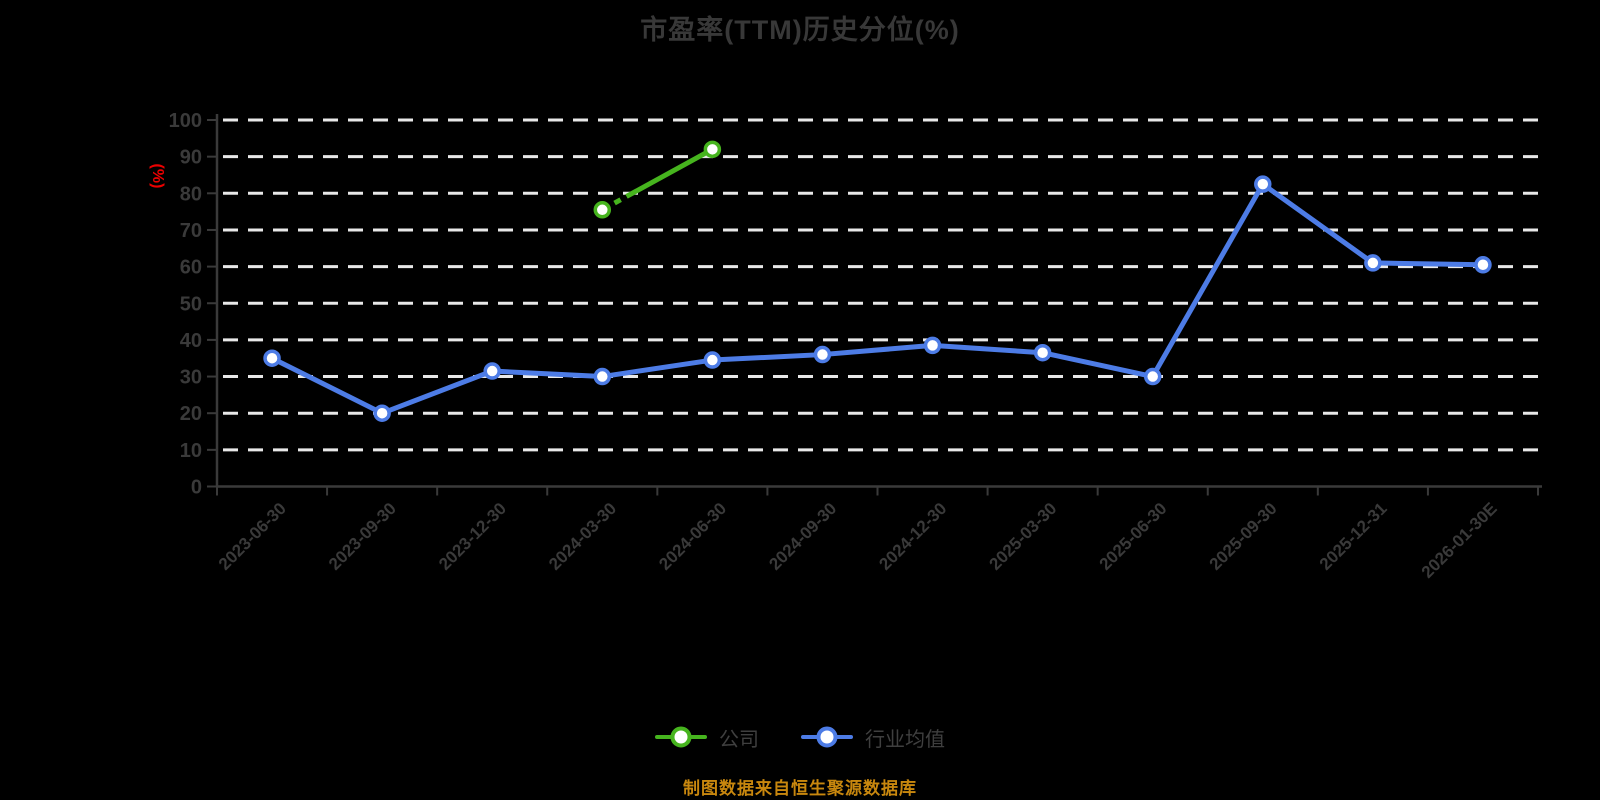  I want to click on y-tick-label: 70, so click(191, 231).